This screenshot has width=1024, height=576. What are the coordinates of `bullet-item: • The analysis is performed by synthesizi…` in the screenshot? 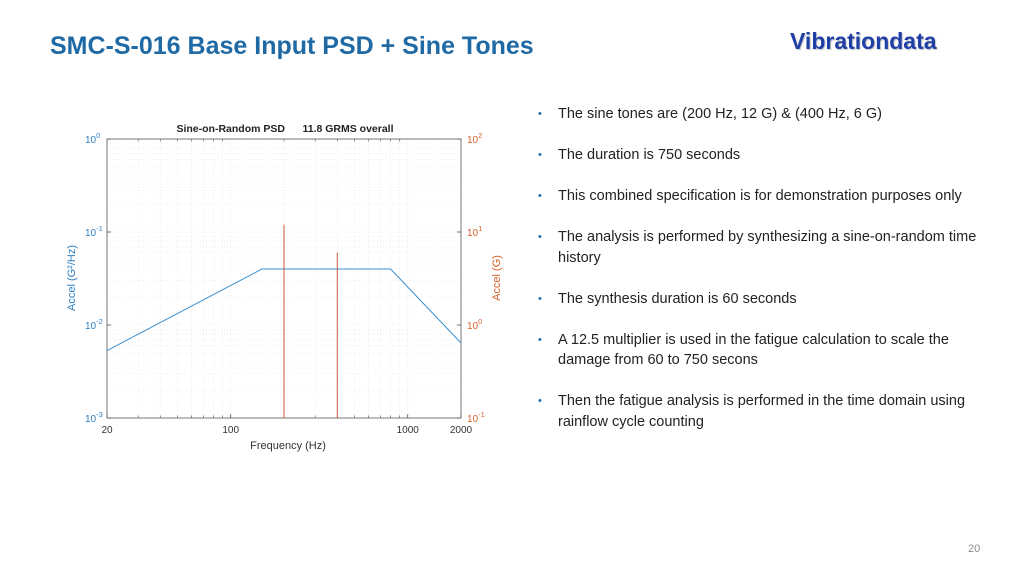 It's located at (758, 247).